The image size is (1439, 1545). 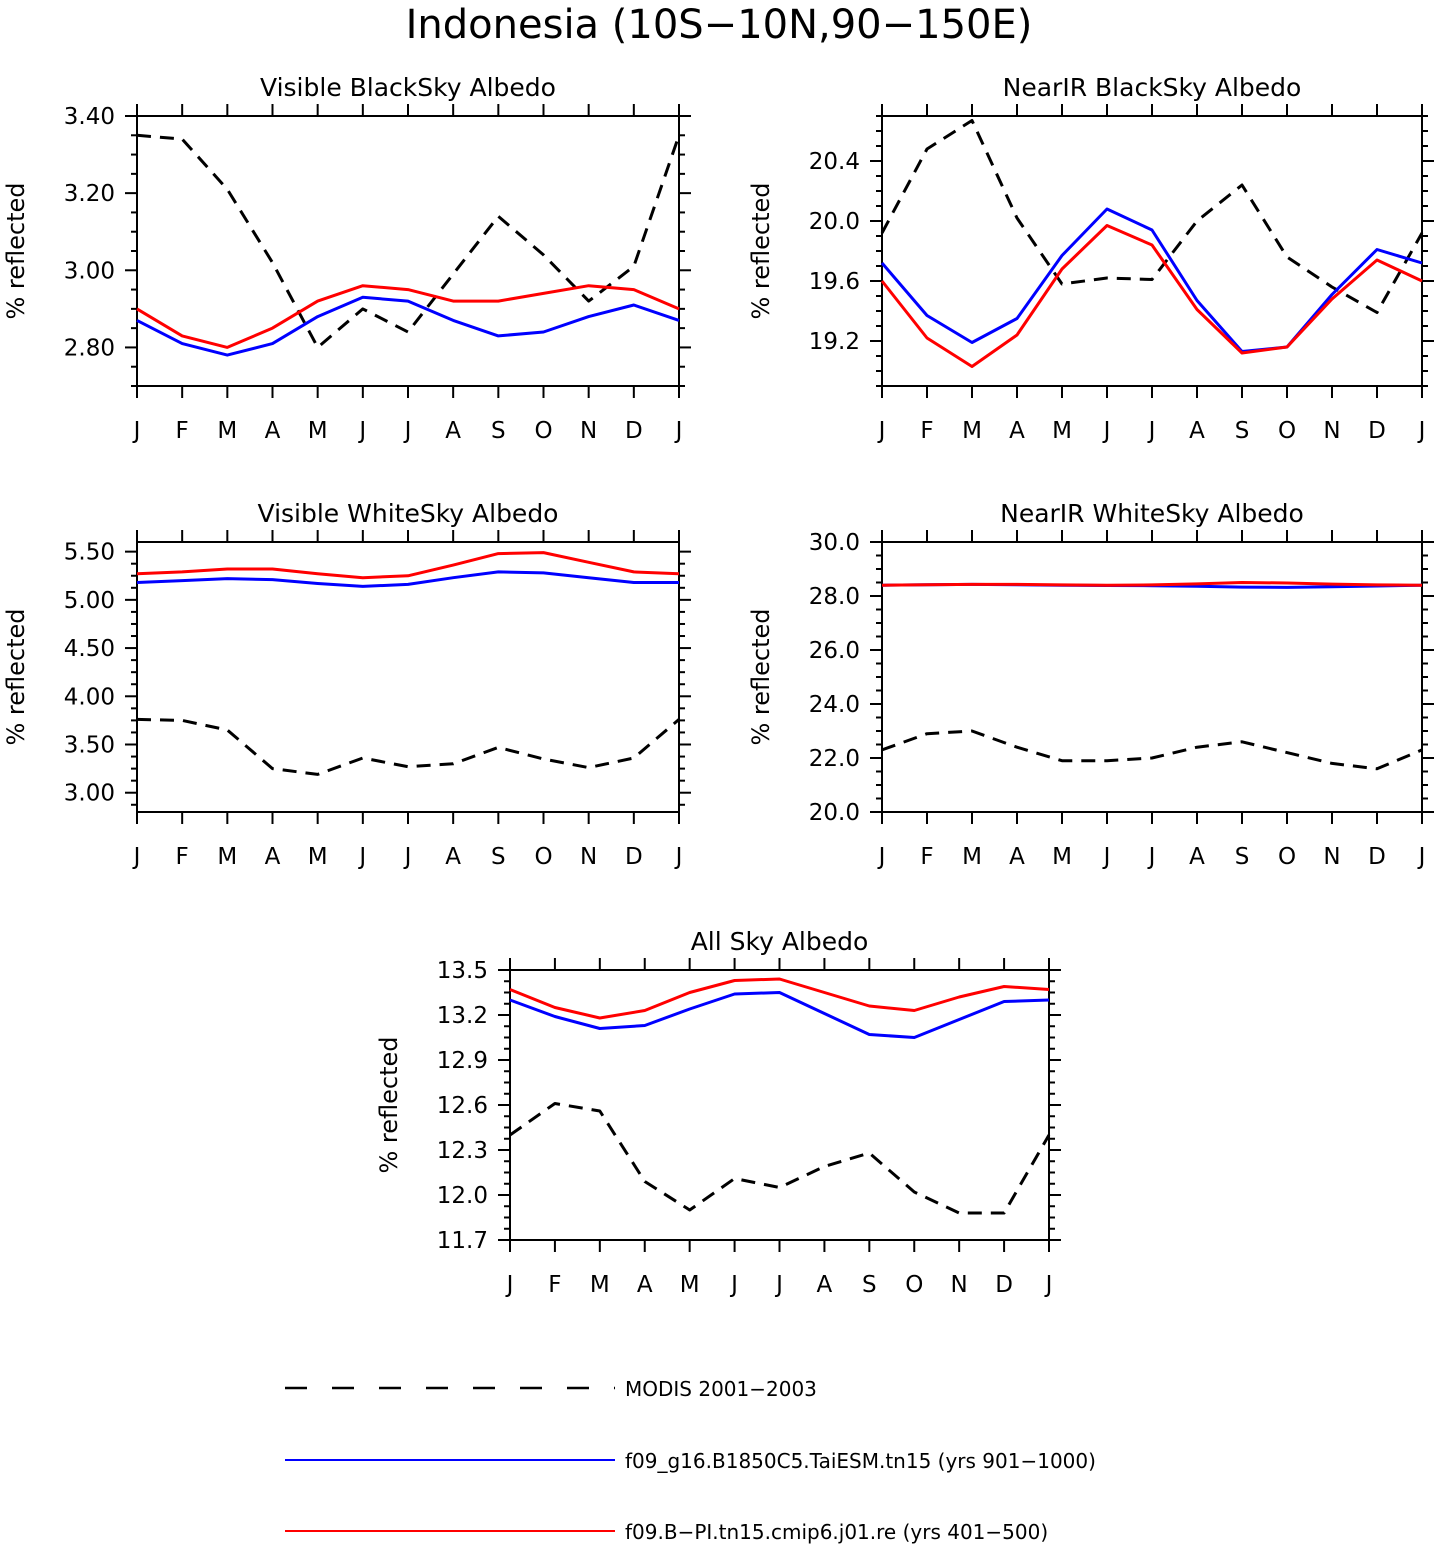 What do you see at coordinates (89, 794) in the screenshot?
I see `y-tick-label: 3.00` at bounding box center [89, 794].